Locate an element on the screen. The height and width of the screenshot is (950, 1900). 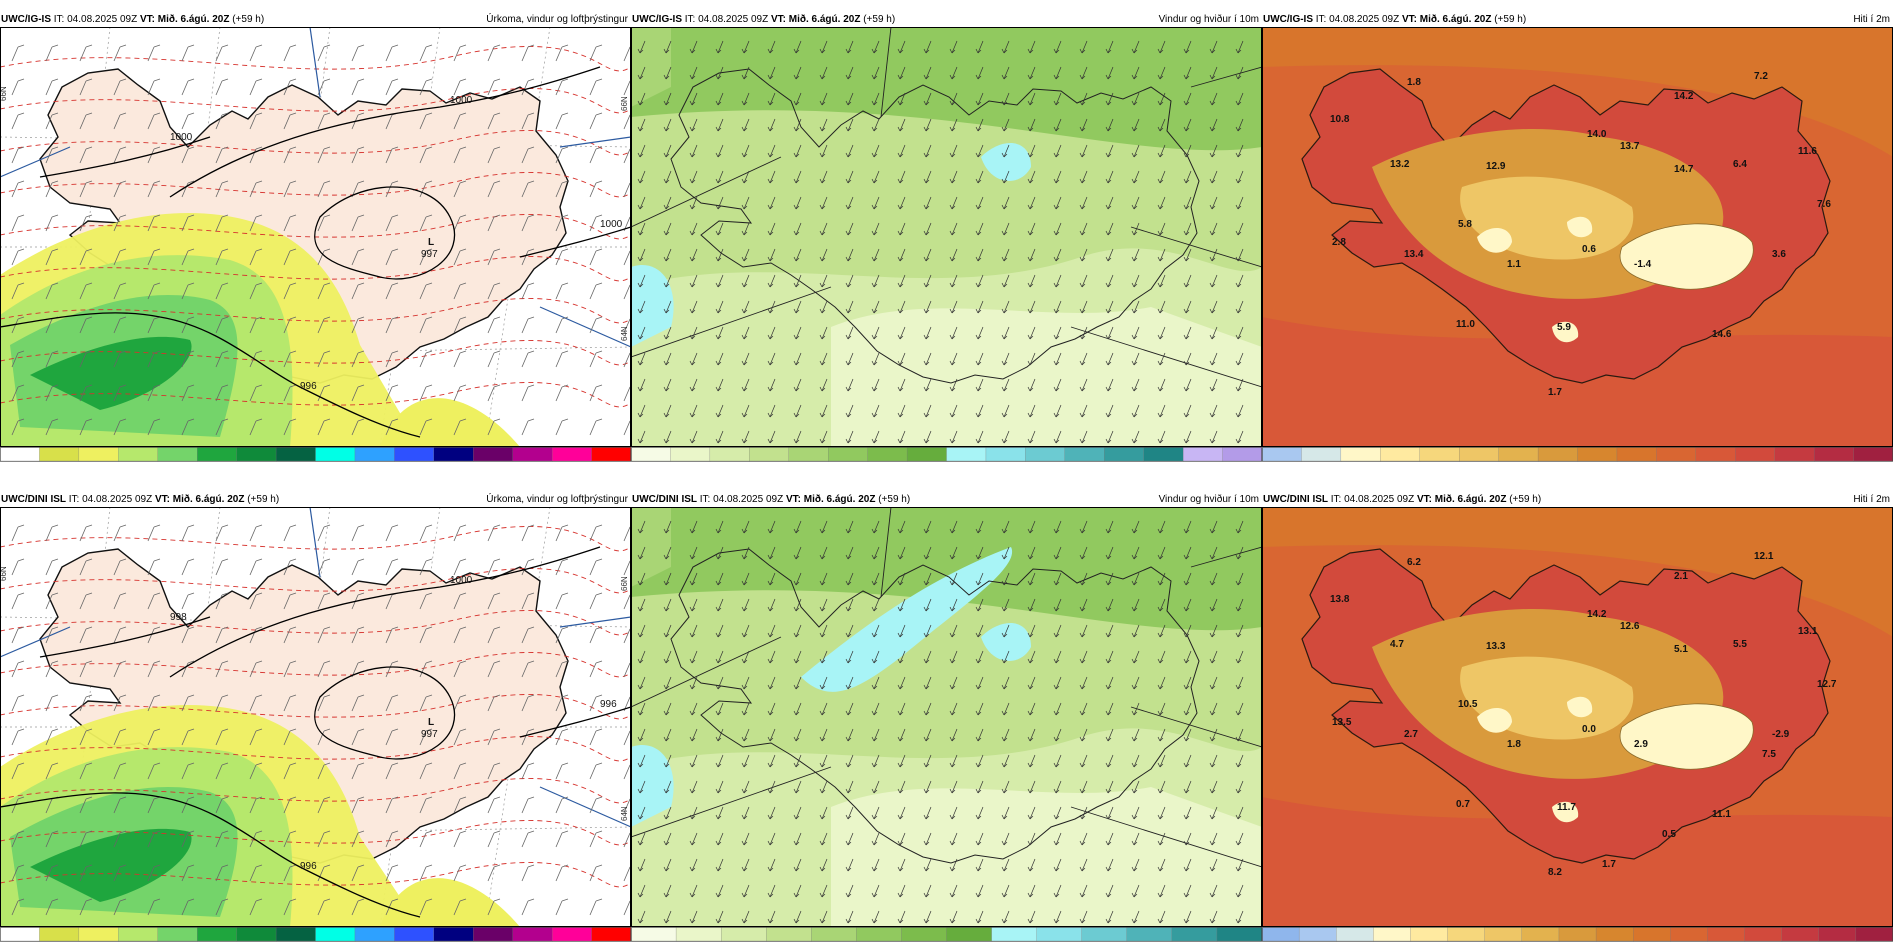
temperature-value: 0.0 is located at coordinates (1589, 729).